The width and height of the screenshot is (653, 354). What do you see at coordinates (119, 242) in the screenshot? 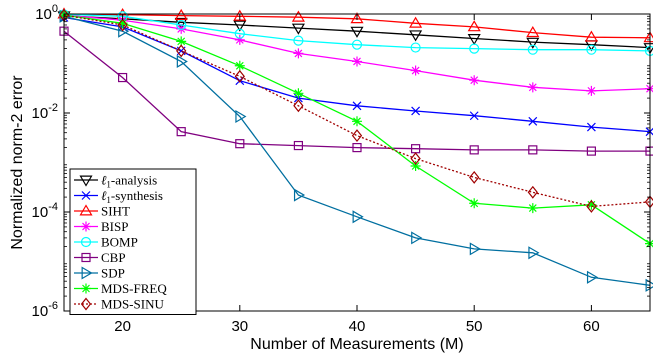
I see `legend-entry-label: BOMP` at bounding box center [119, 242].